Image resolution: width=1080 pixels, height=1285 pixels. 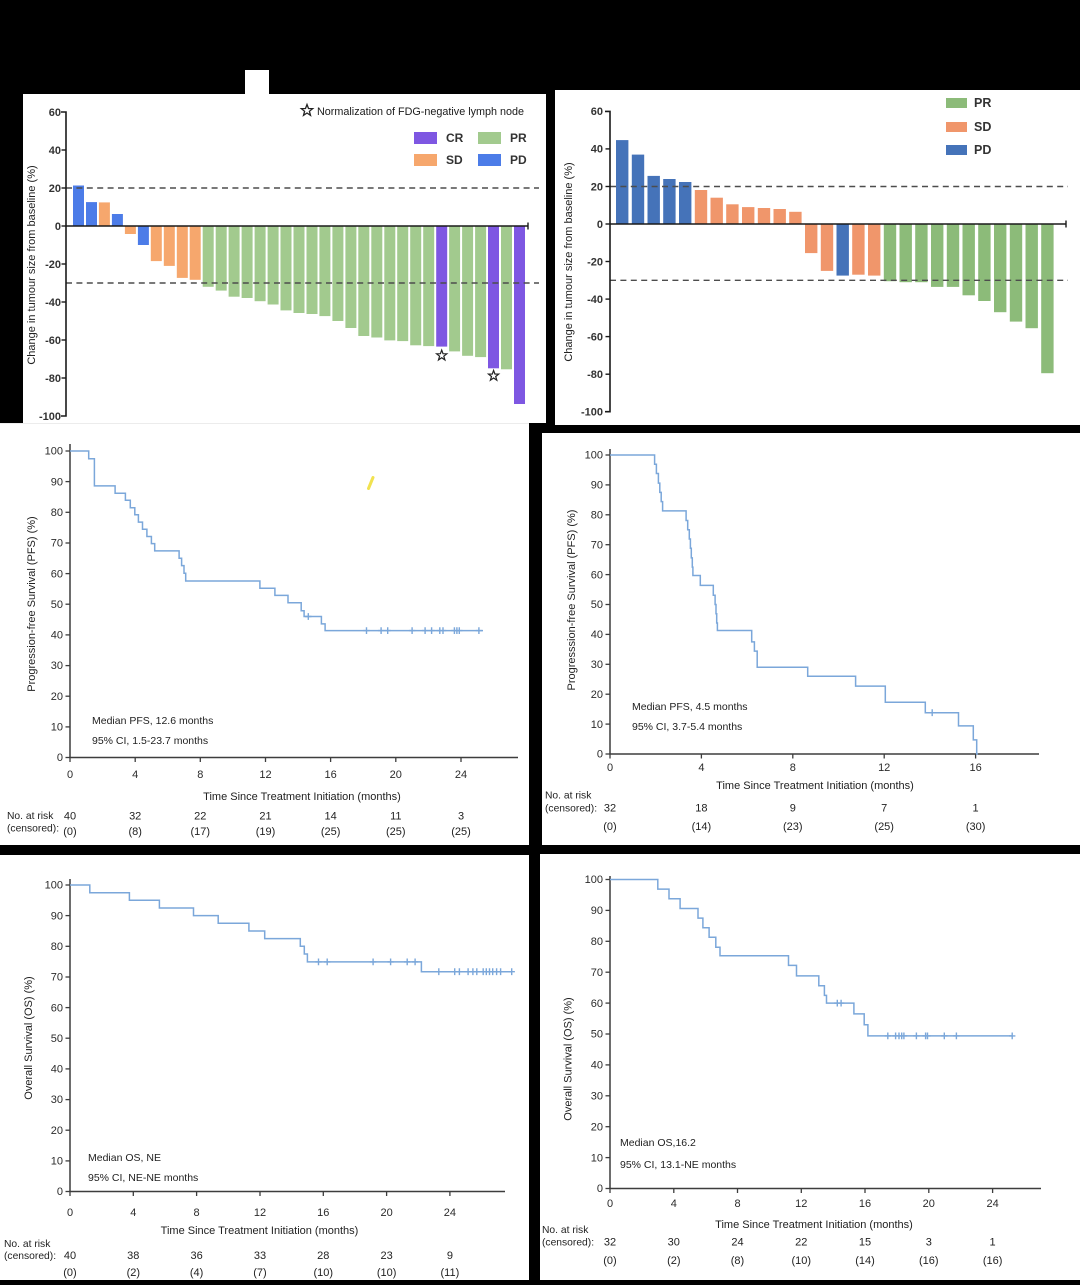 I want to click on svg-text: 7, so click(x=884, y=809).